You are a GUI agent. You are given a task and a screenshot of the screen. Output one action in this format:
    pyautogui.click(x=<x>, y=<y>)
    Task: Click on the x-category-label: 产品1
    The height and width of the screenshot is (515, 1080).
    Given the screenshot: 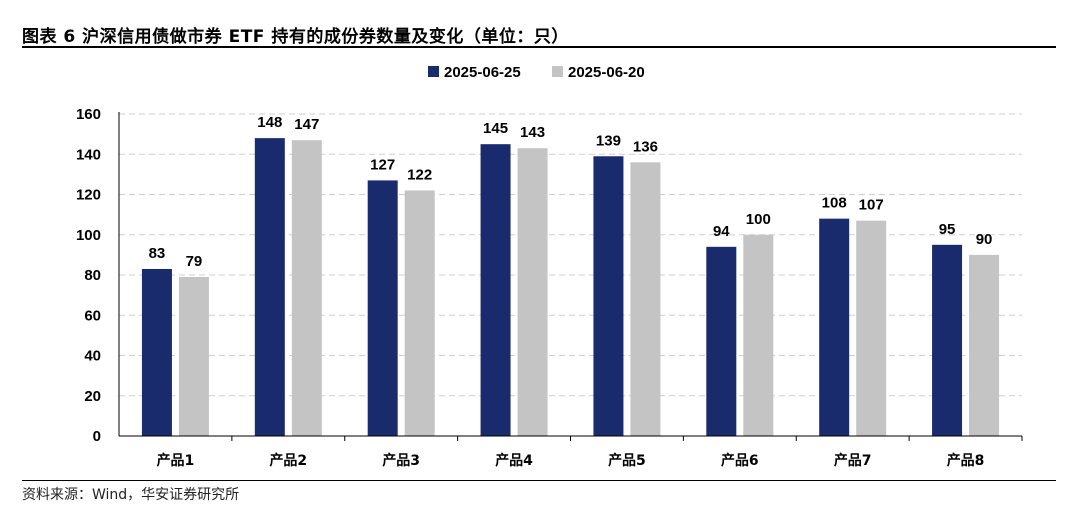 What is the action you would take?
    pyautogui.click(x=176, y=460)
    